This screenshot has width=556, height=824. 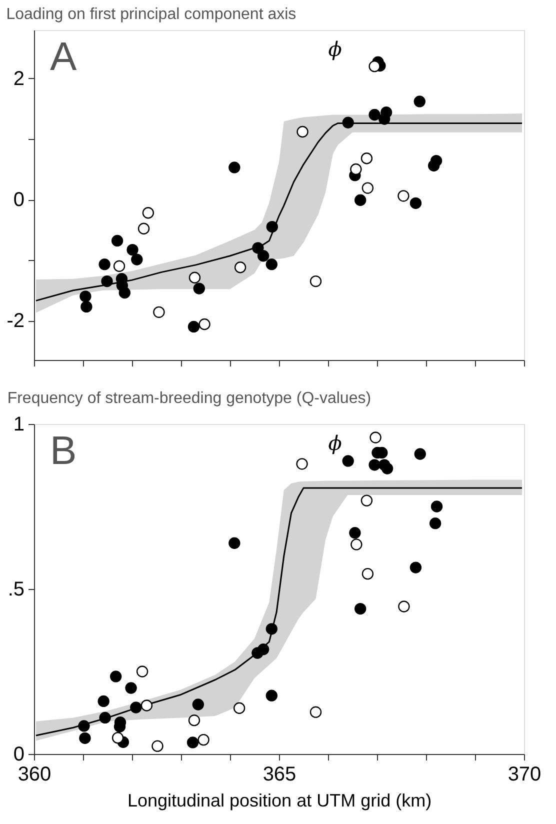 I want to click on y-tick-label: .5, so click(x=16, y=589).